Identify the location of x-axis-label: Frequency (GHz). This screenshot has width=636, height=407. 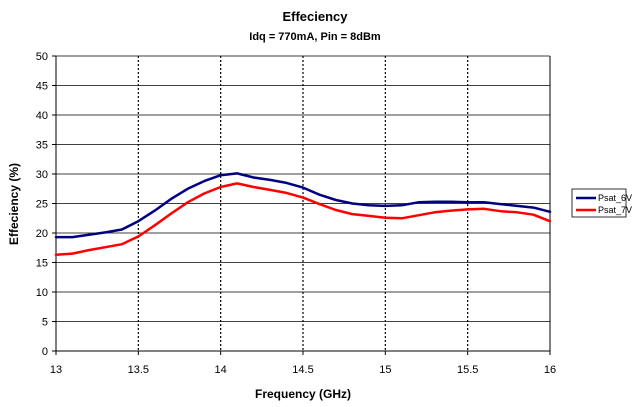
(303, 394).